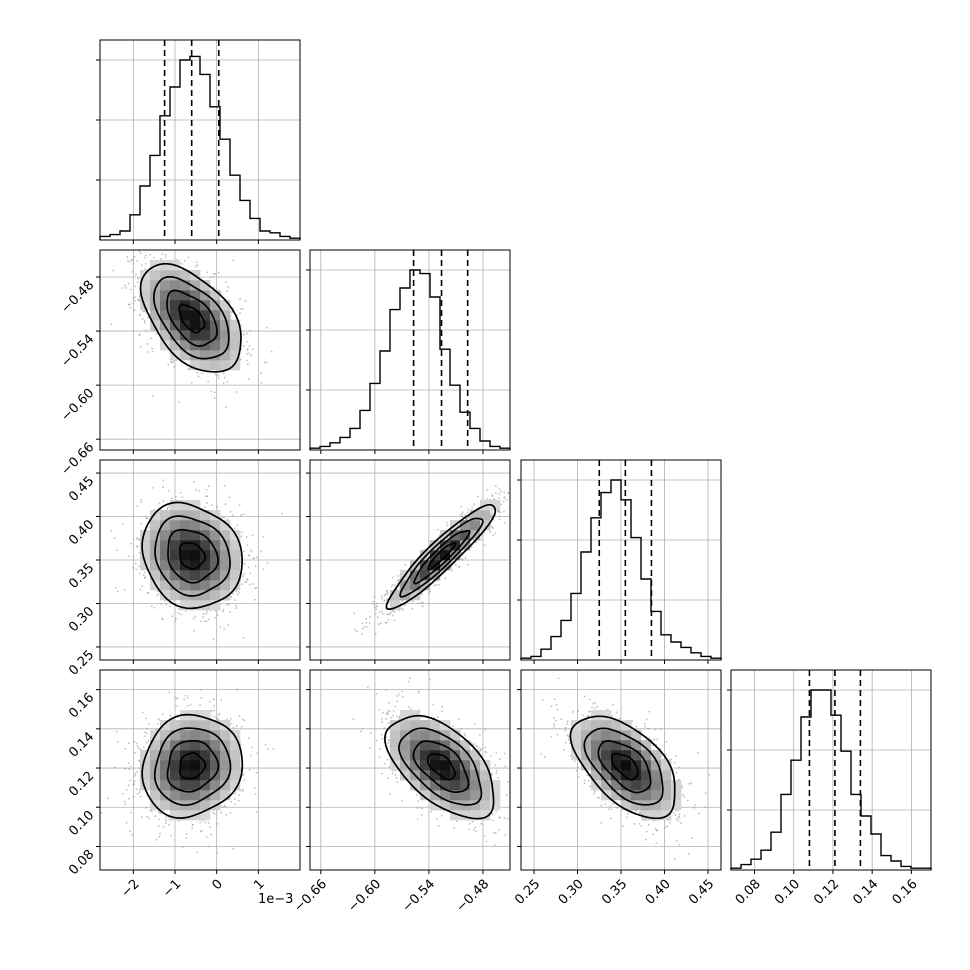 The width and height of the screenshot is (970, 970). I want to click on y-tick-label-param-1: −0.54, so click(78, 351).